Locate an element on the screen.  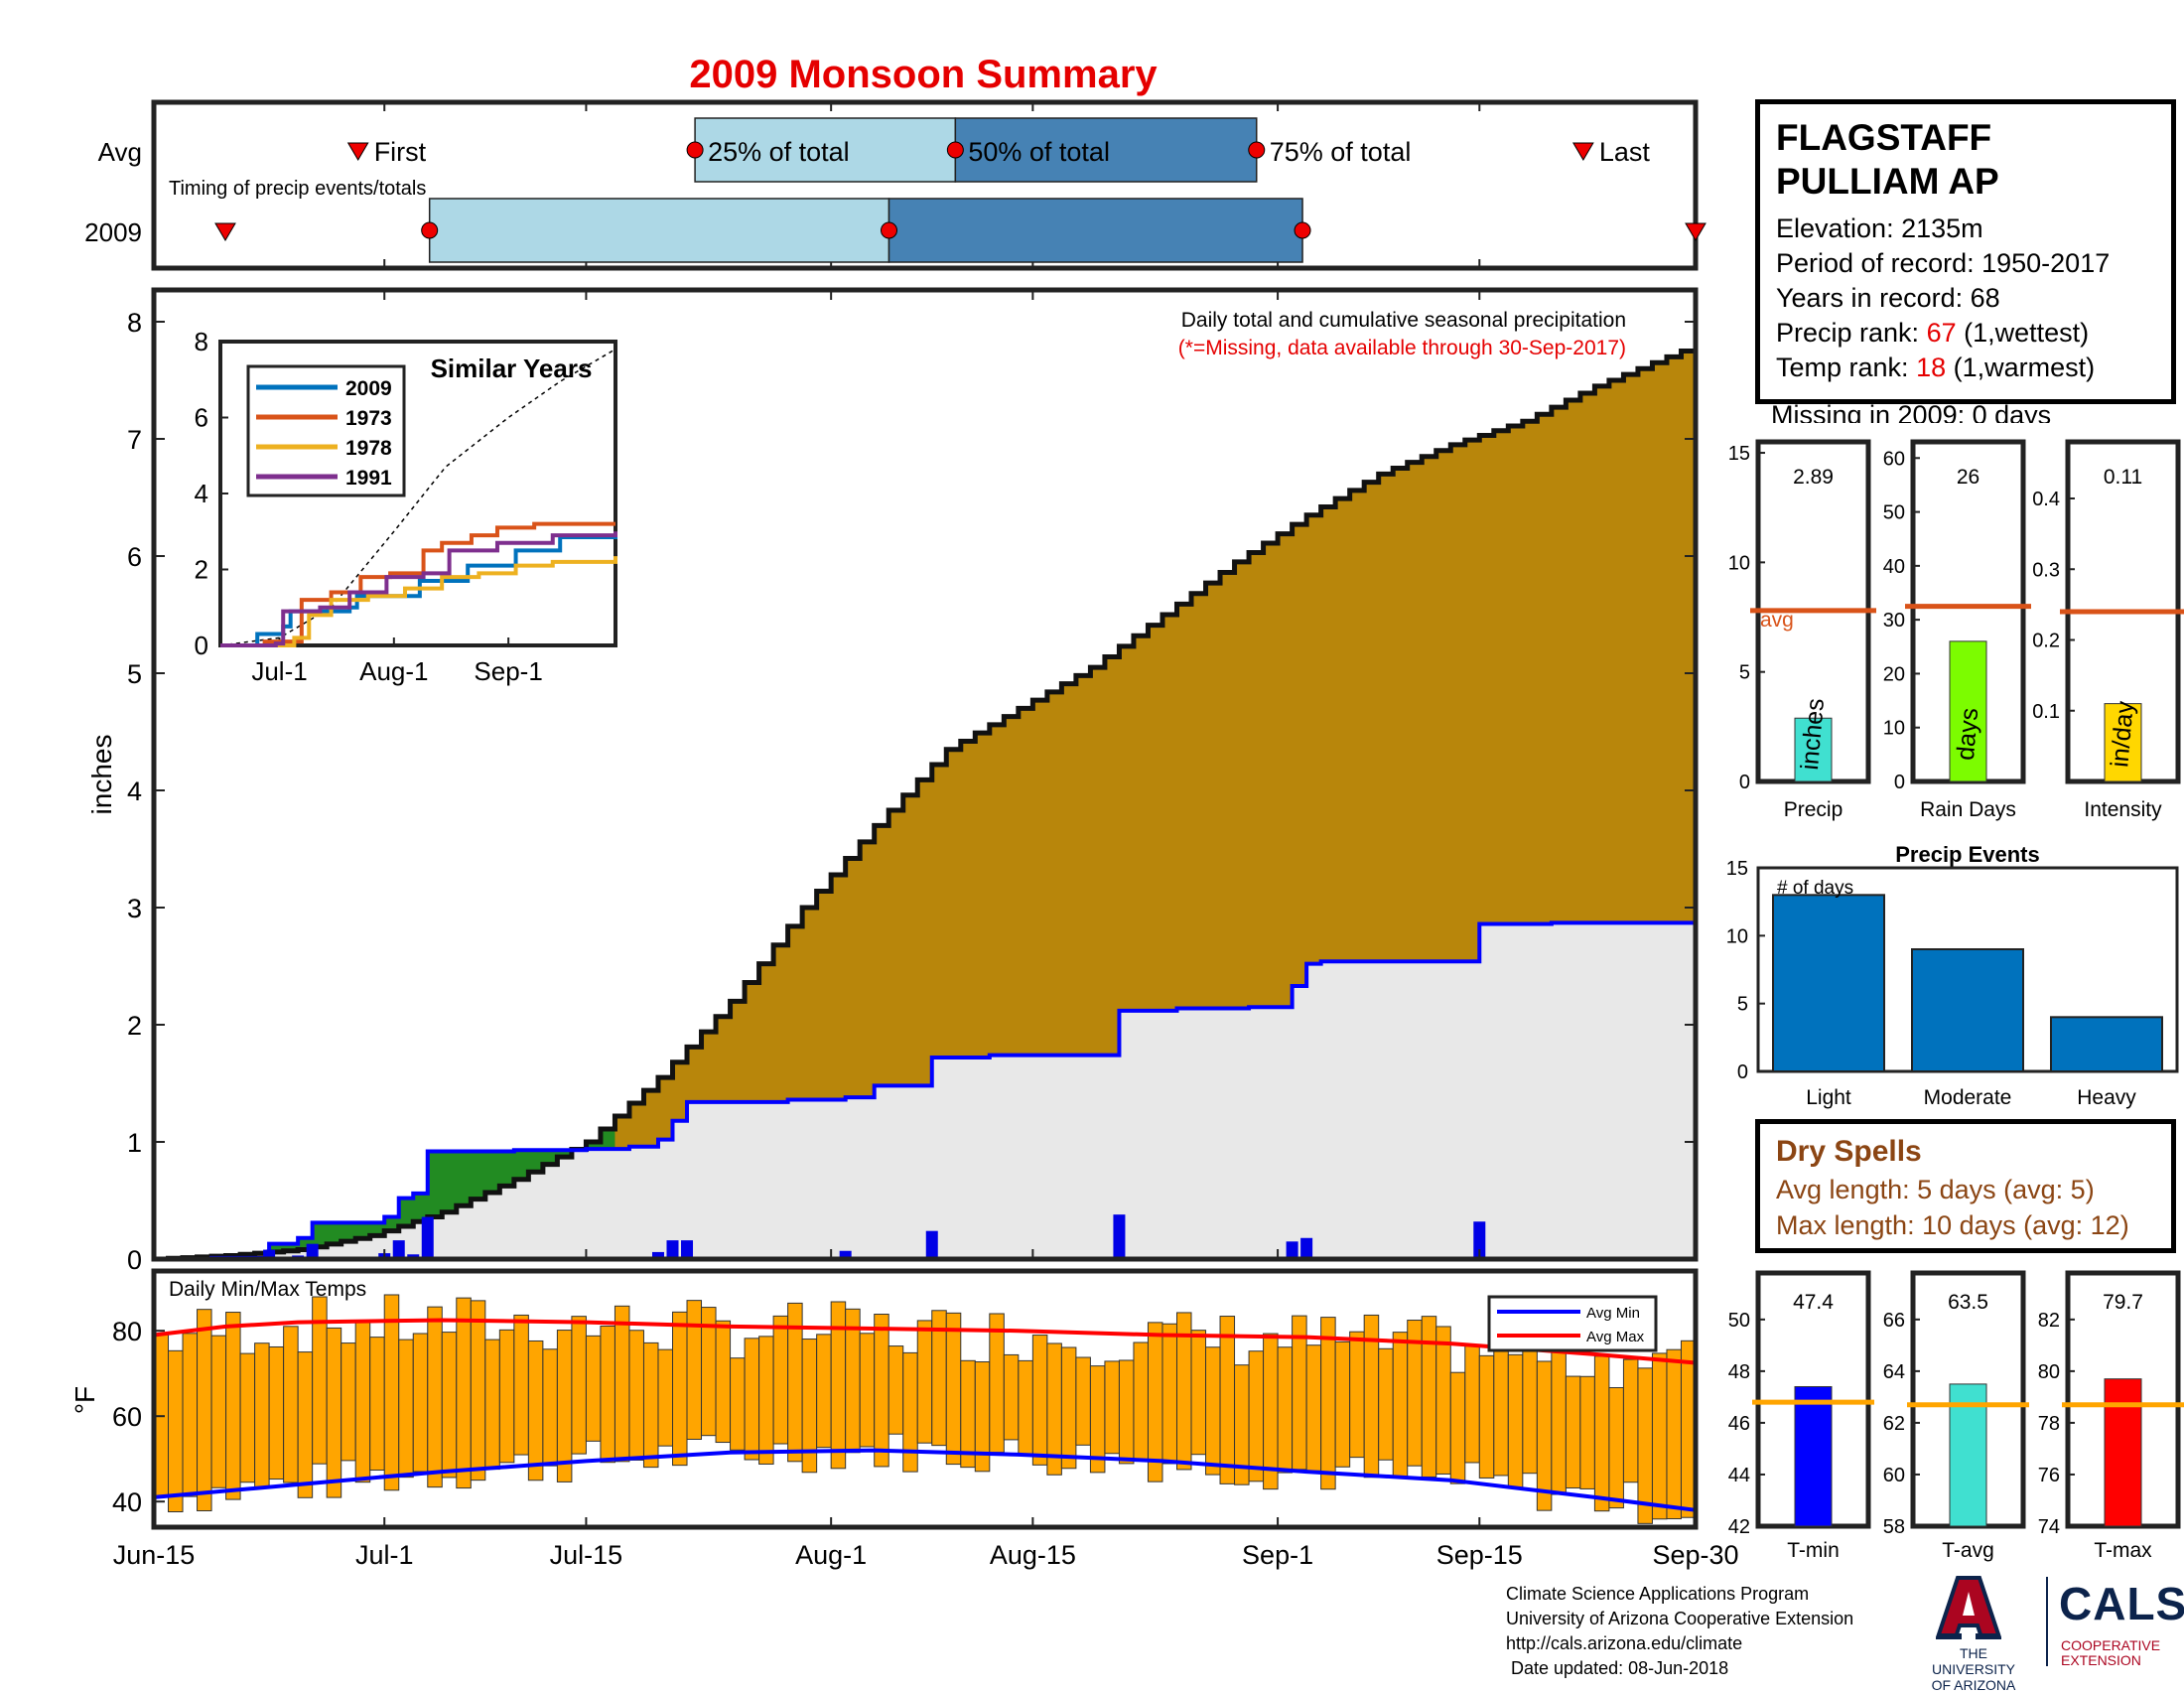
temp-rank-prefix: Temp rank: is located at coordinates (1846, 368).